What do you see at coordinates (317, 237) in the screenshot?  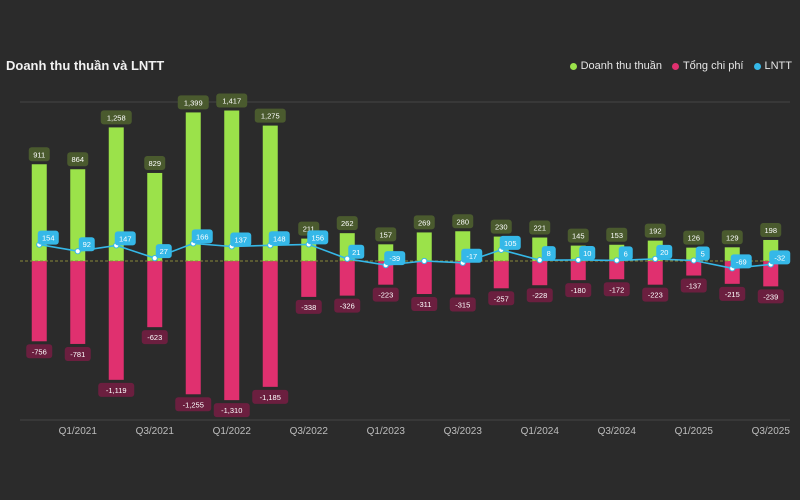 I see `lntt-data-label: 156` at bounding box center [317, 237].